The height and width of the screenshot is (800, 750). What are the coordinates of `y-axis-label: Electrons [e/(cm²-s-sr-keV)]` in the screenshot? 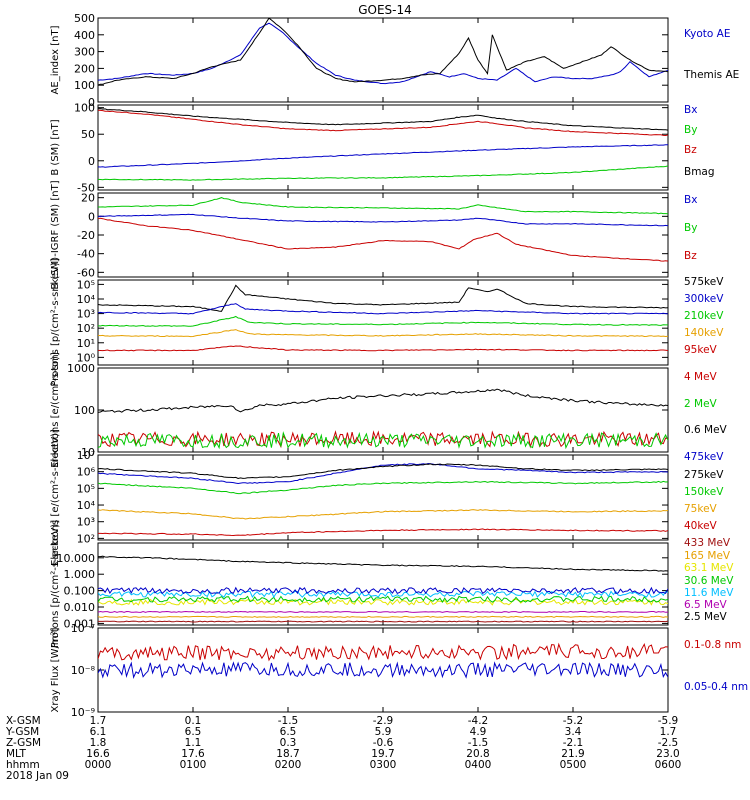 It's located at (55, 497).